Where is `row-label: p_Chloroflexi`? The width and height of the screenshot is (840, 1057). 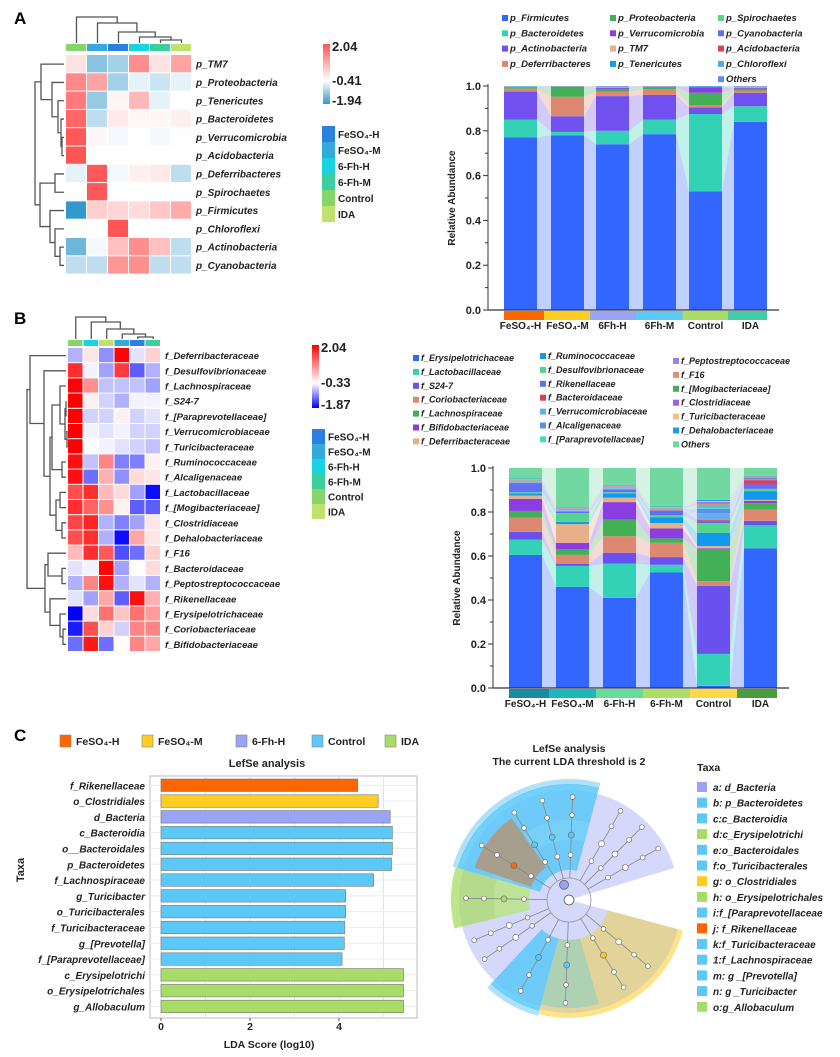 row-label: p_Chloroflexi is located at coordinates (227, 229).